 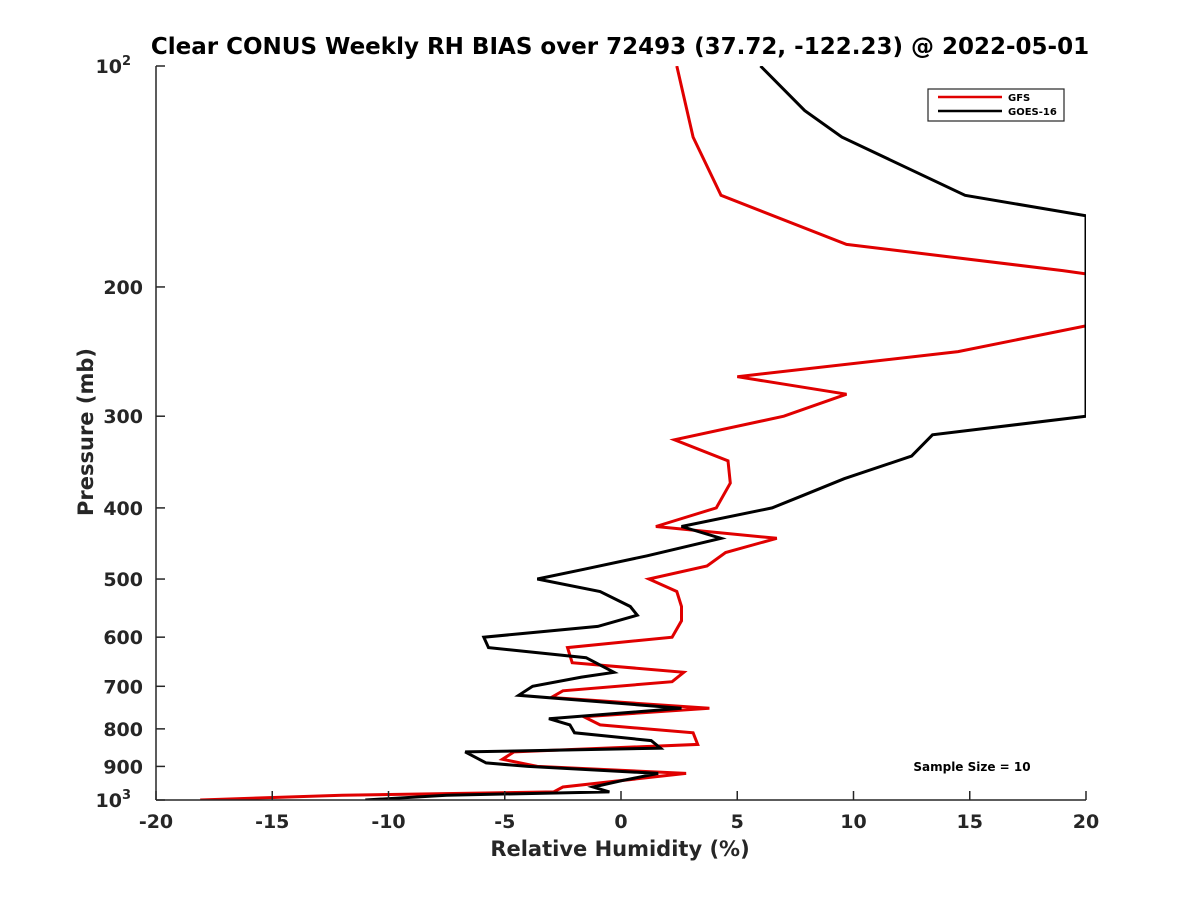 I want to click on x-tick-label: -20, so click(x=156, y=822).